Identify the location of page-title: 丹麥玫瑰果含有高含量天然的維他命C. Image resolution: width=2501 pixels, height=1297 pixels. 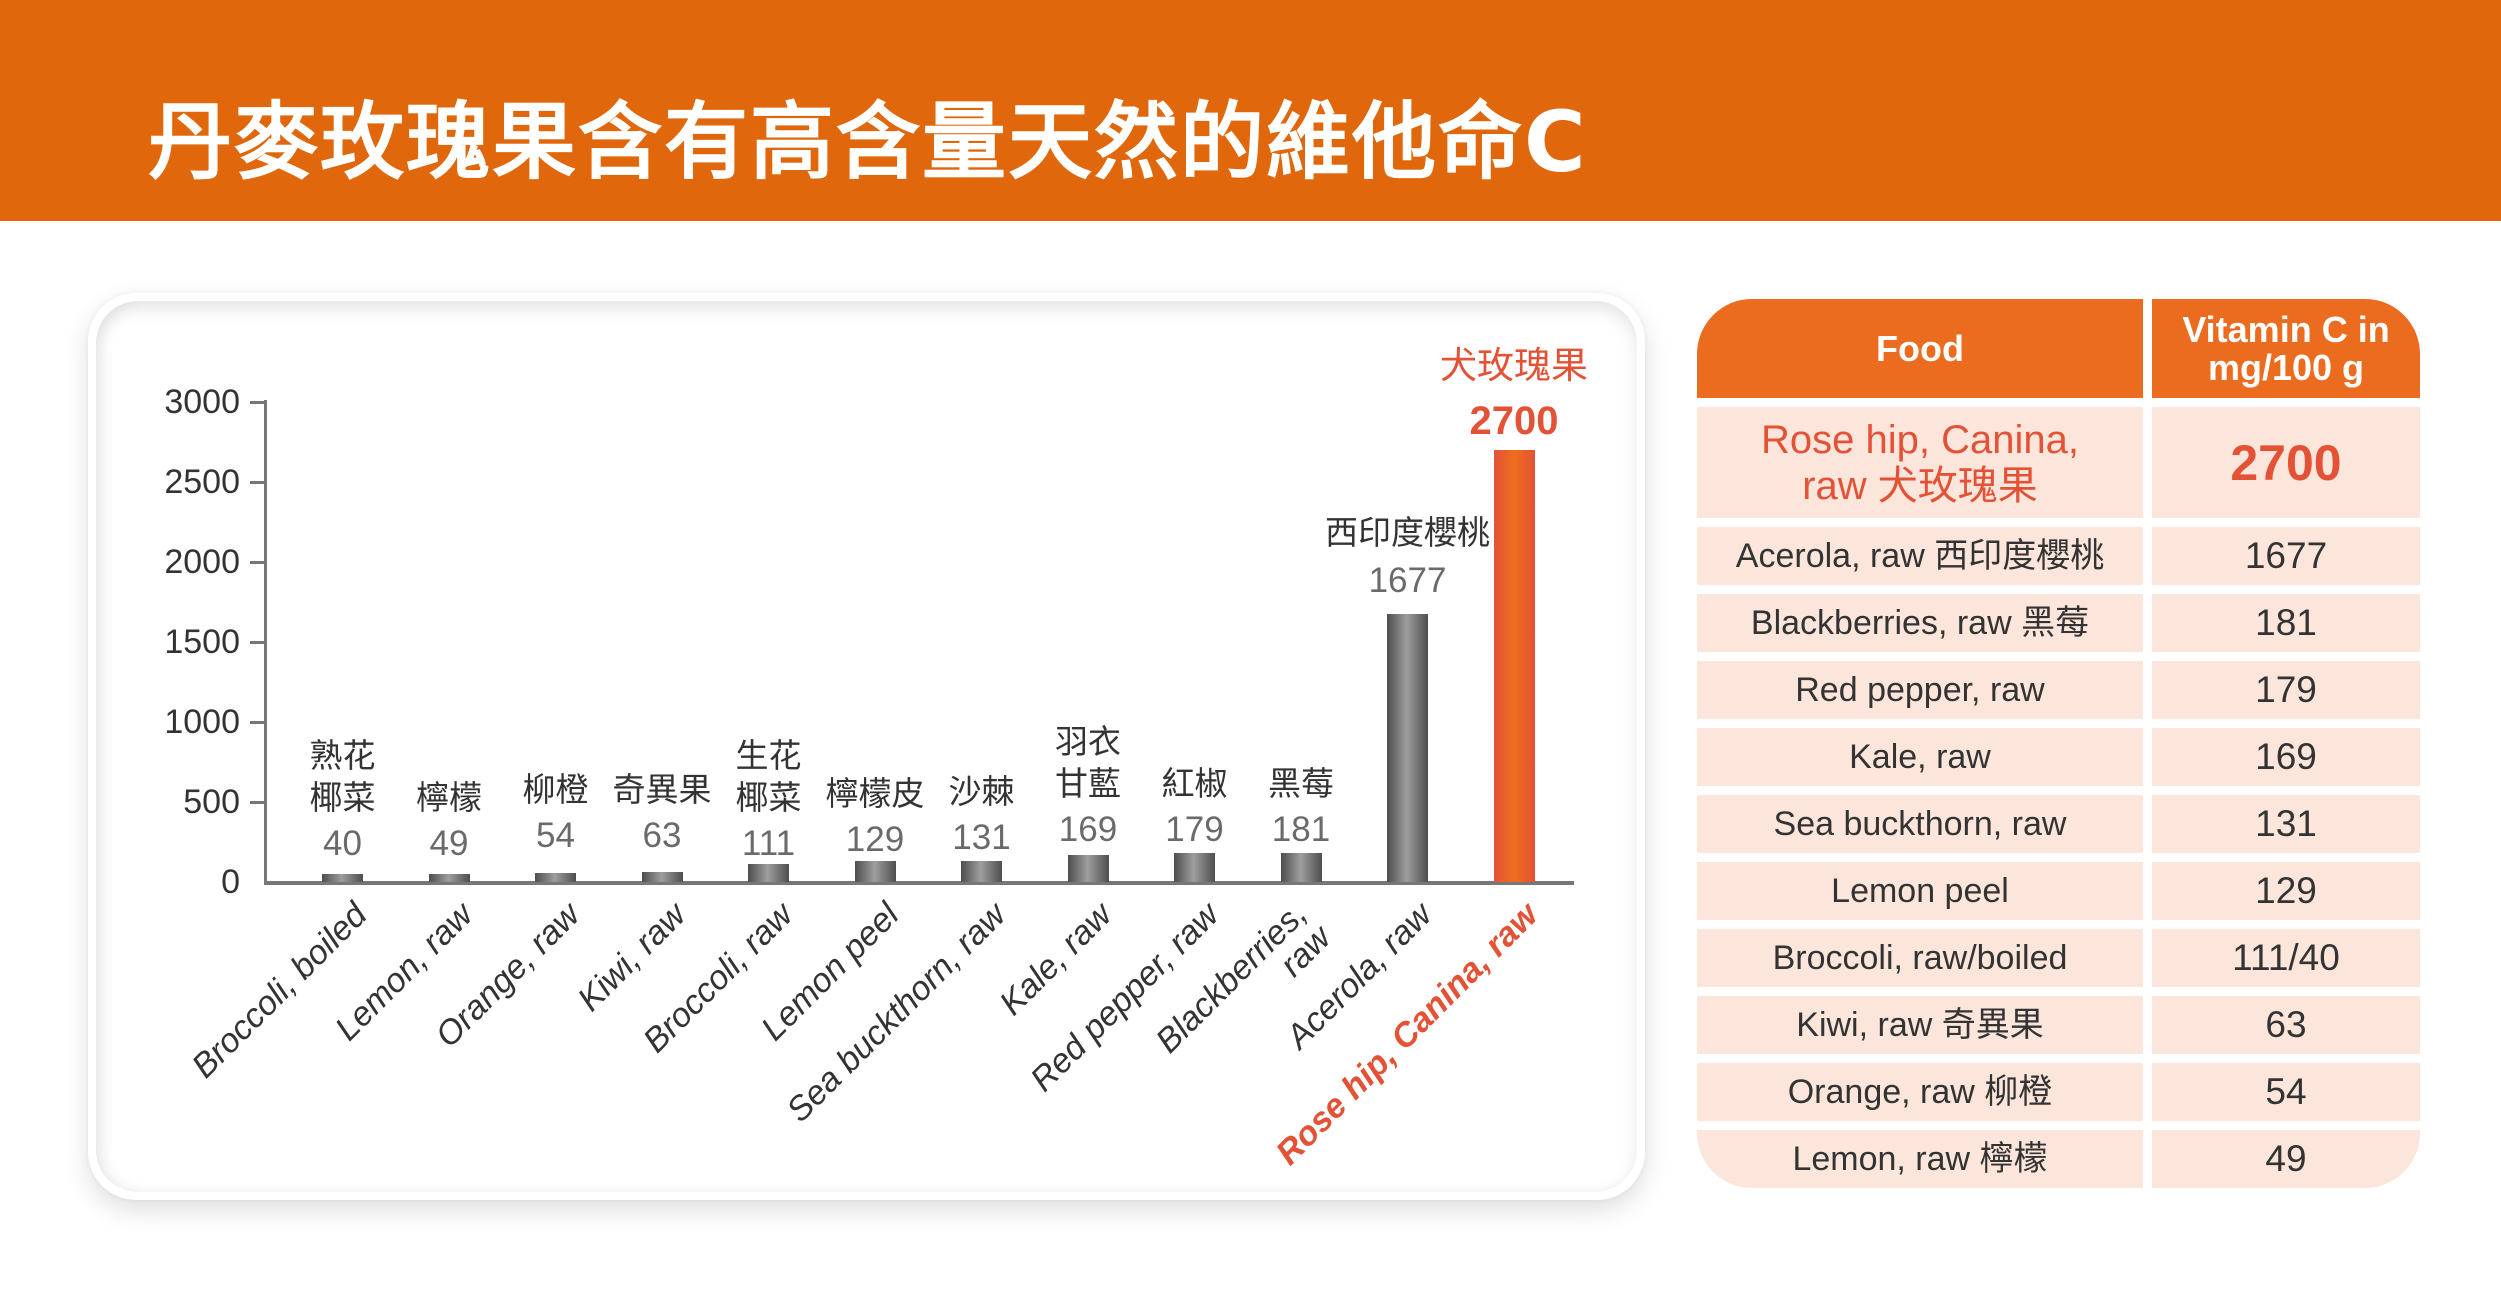
(868, 142).